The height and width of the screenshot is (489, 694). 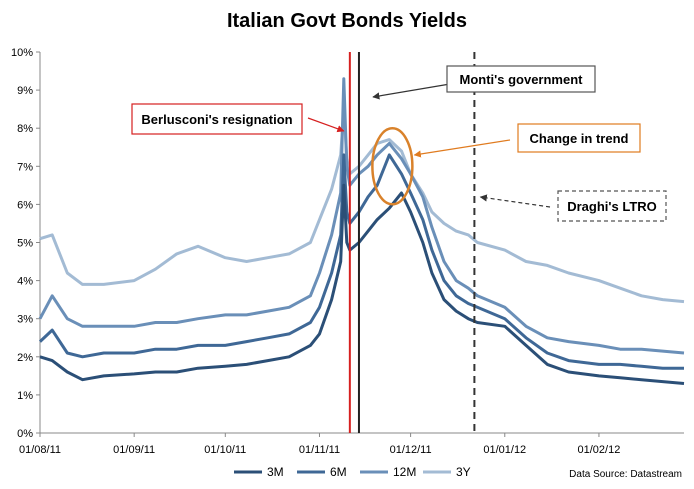 What do you see at coordinates (25, 396) in the screenshot?
I see `y-tick-label: 1%` at bounding box center [25, 396].